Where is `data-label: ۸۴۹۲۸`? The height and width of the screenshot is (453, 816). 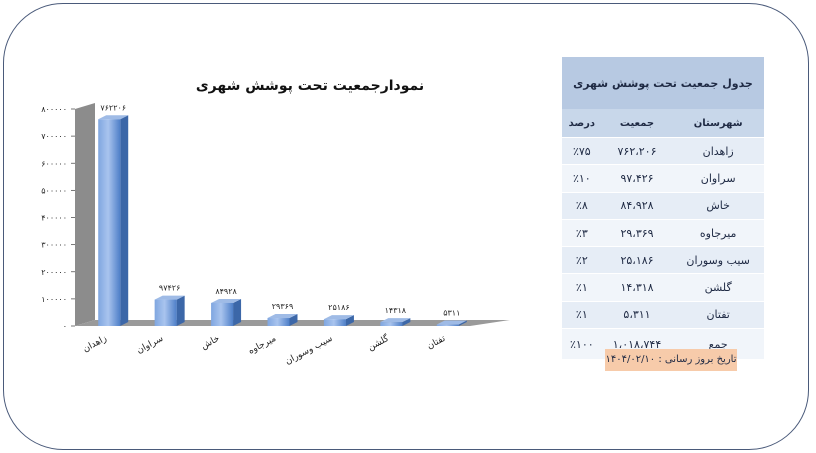
data-label: ۸۴۹۲۸ is located at coordinates (226, 291).